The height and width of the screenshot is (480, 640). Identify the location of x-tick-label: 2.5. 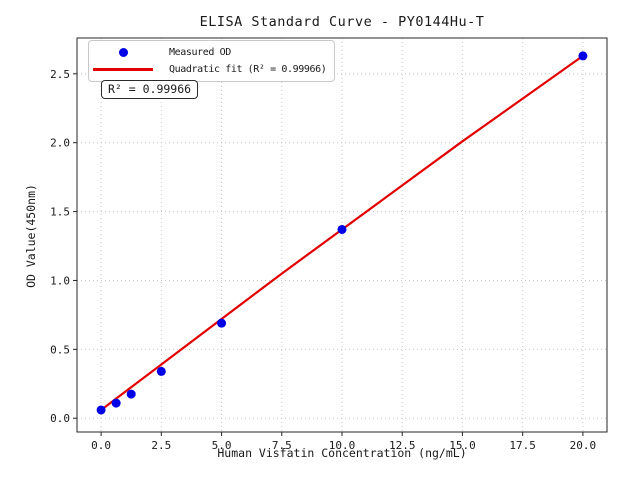
(161, 445).